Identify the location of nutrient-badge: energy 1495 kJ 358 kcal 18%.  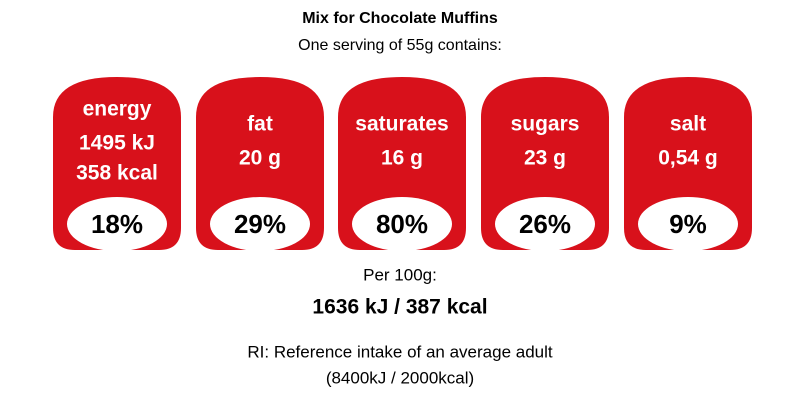
(117, 164).